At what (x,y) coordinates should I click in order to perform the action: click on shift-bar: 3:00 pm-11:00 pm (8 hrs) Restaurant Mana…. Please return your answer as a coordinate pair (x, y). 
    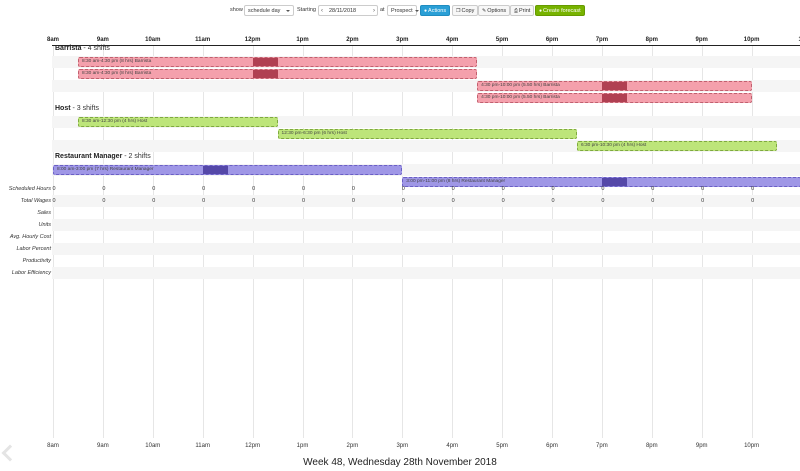
    Looking at the image, I should click on (601, 182).